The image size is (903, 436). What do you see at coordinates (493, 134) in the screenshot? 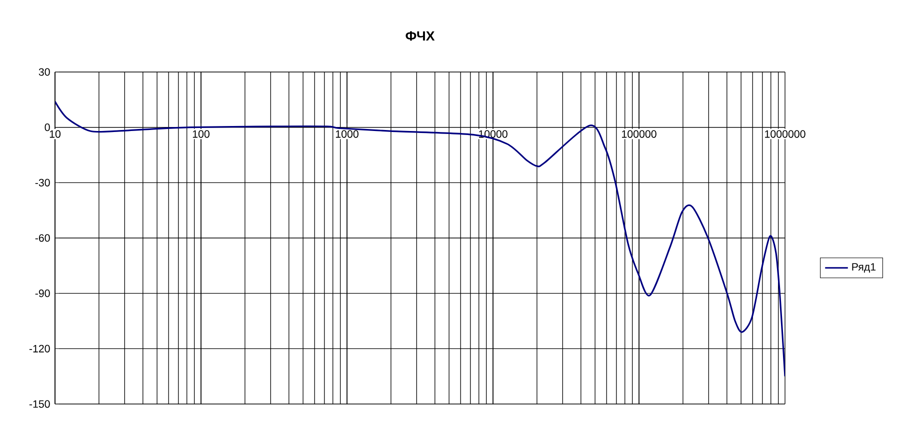
I see `x-tick-label: 10000` at bounding box center [493, 134].